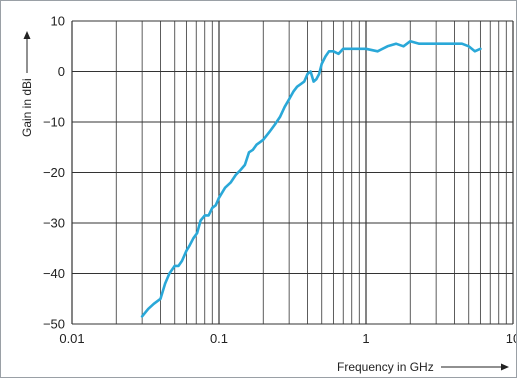 The width and height of the screenshot is (517, 378). Describe the element at coordinates (511, 338) in the screenshot. I see `x-tick-label: 10` at that location.